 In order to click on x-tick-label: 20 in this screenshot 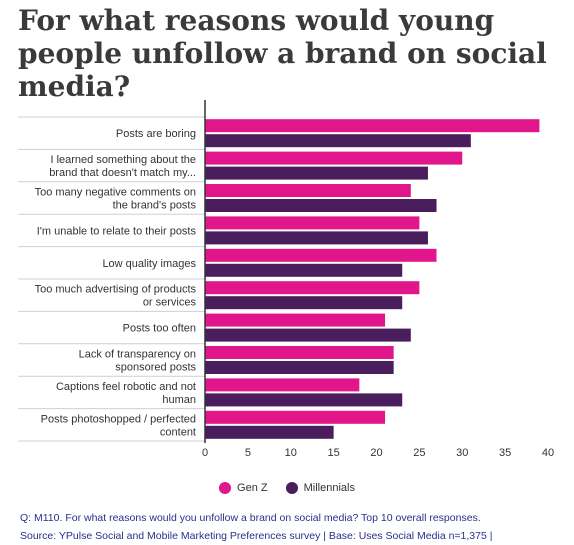, I will do `click(376, 453)`.